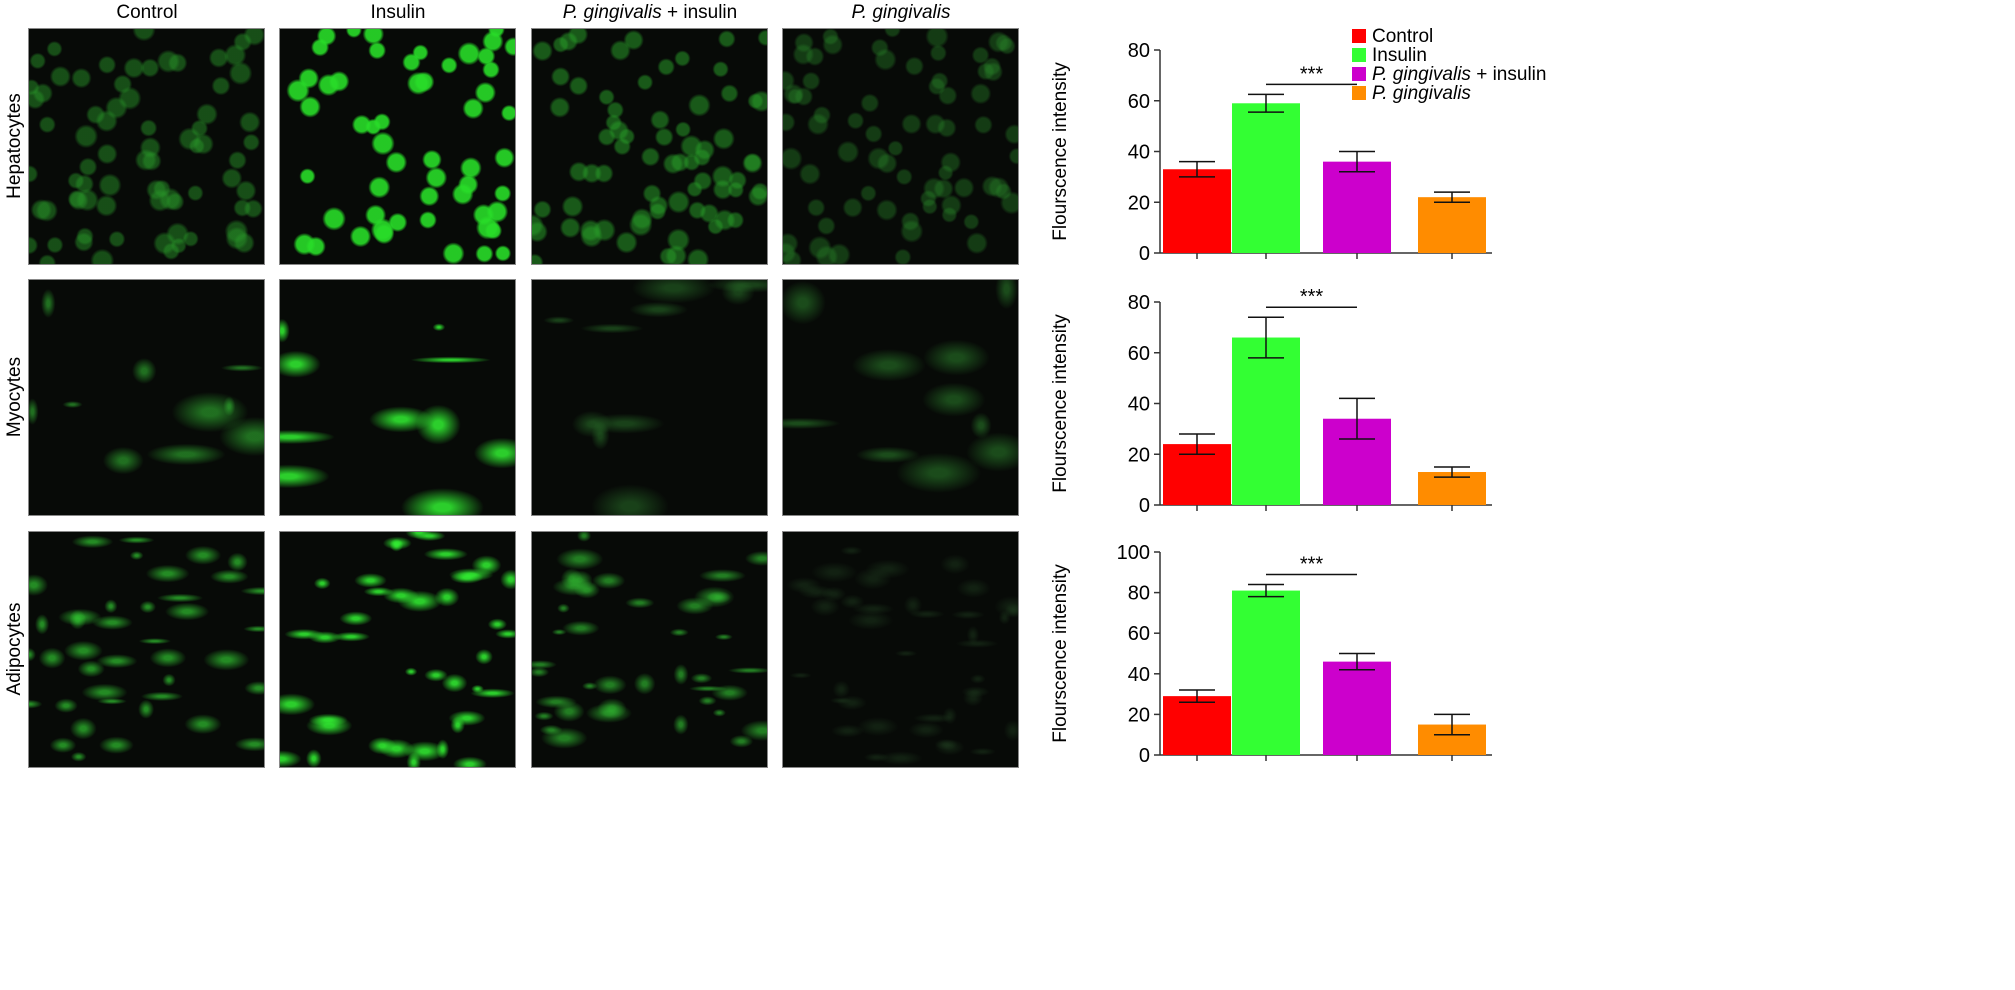 The image size is (2015, 990). I want to click on row-header-adipocytes: Adipocytes, so click(14, 649).